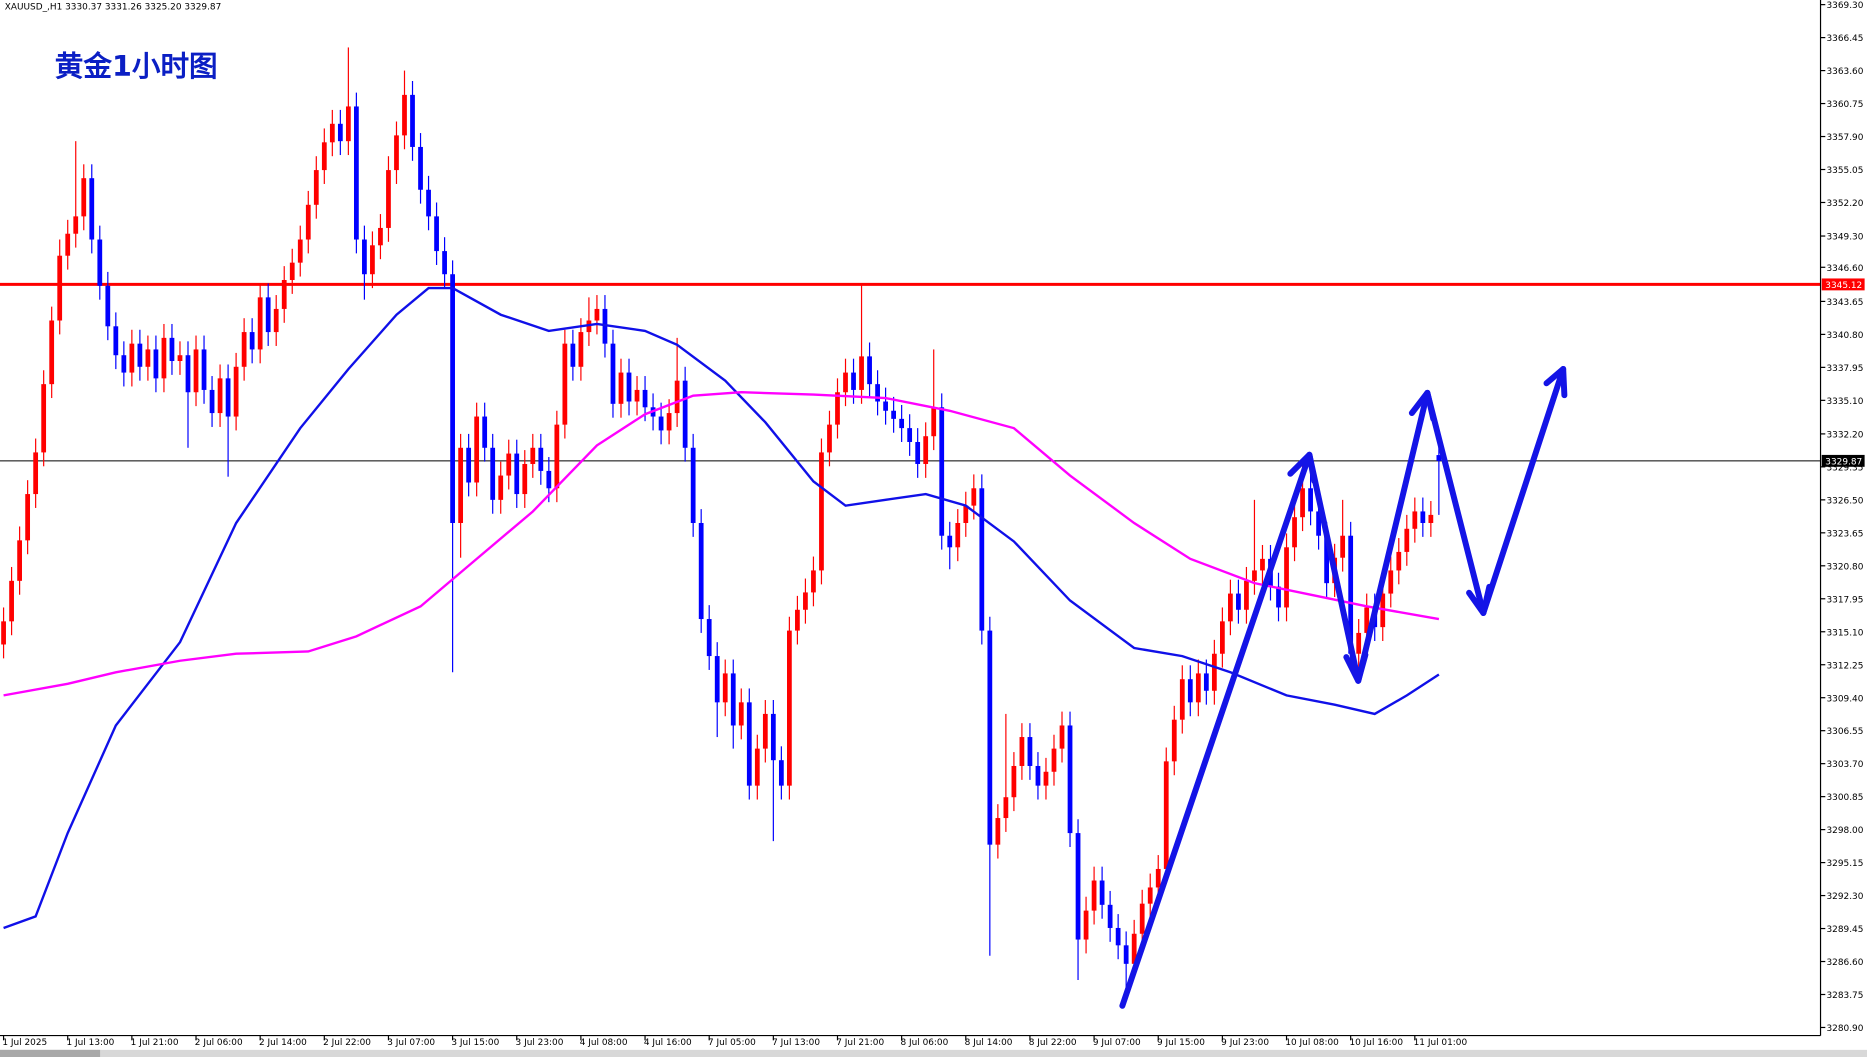 The image size is (1867, 1057). I want to click on price-tags: 3345.12 3329.87, so click(1843, 372).